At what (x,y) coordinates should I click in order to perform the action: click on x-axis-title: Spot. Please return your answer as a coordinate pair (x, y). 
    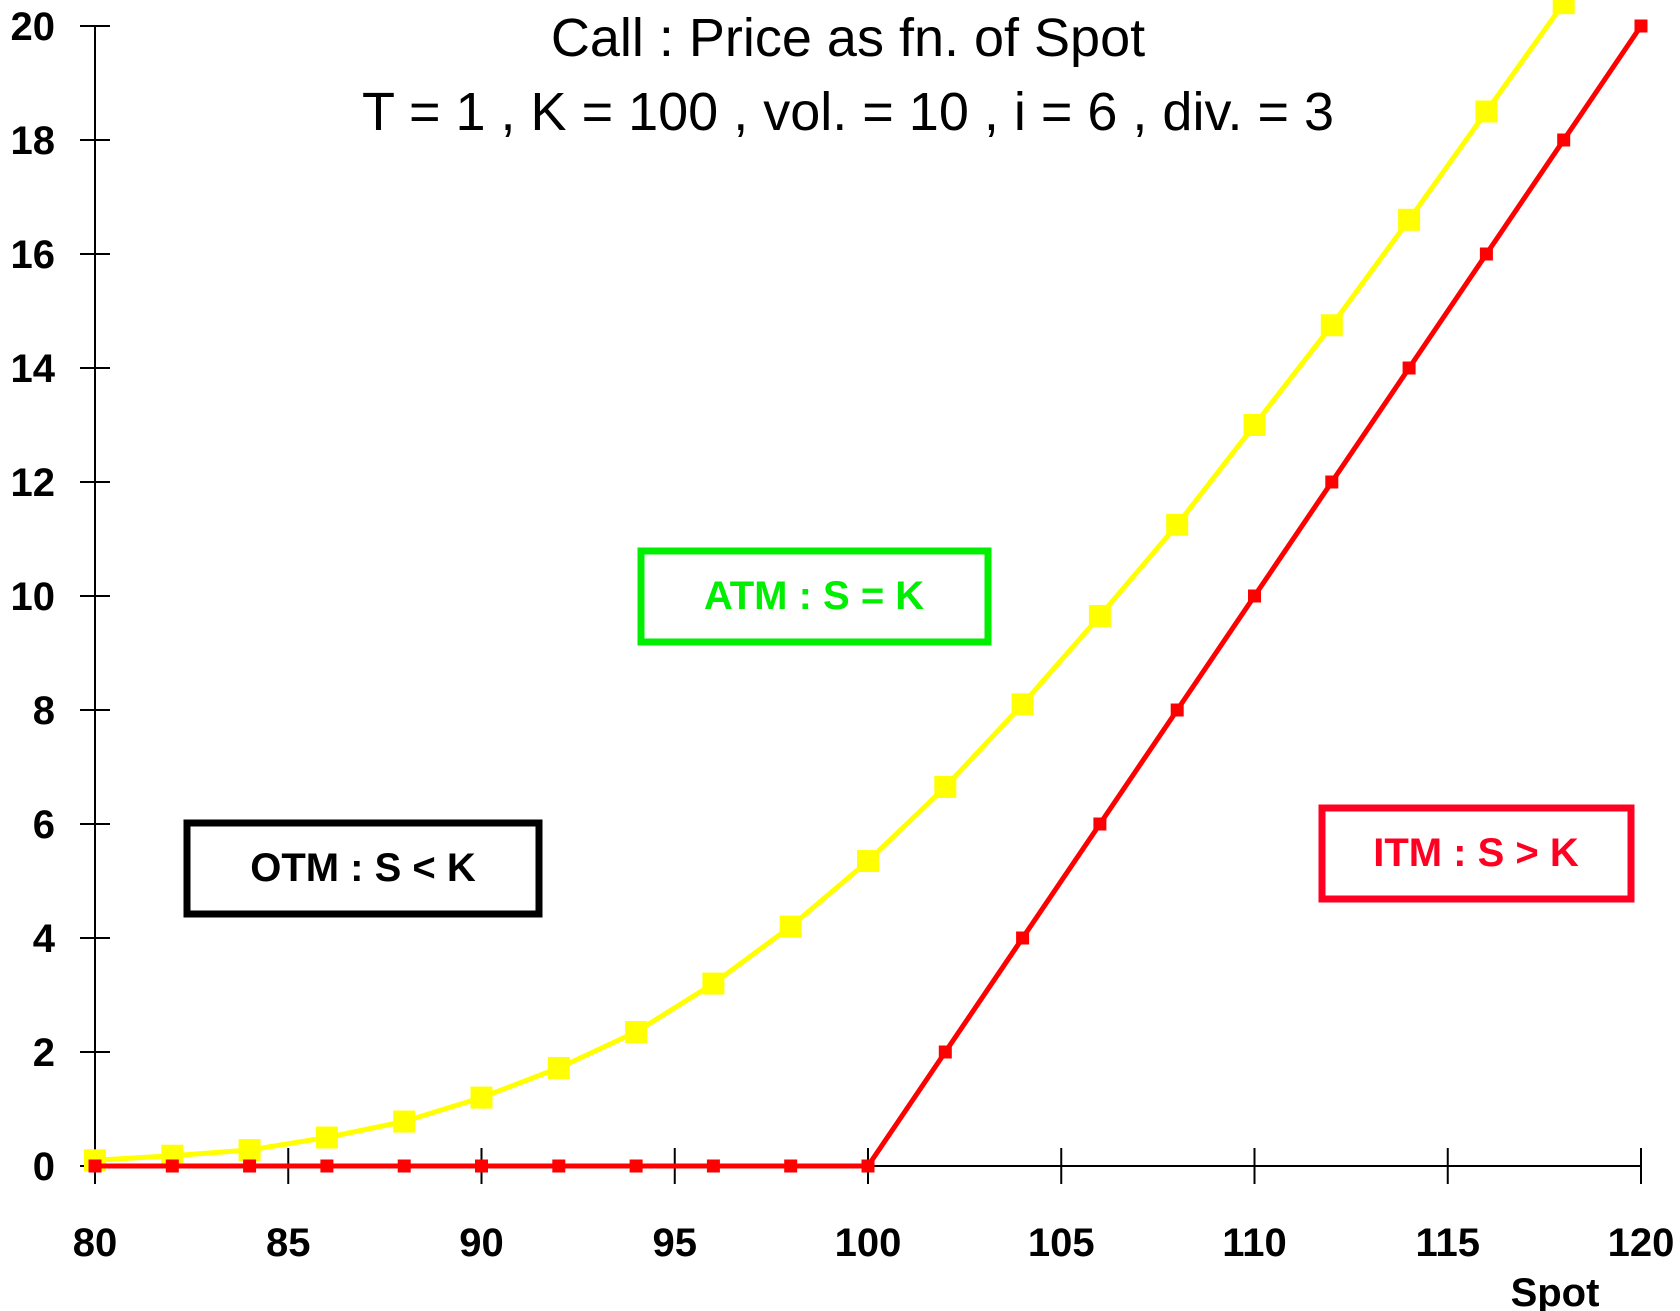
    Looking at the image, I should click on (1555, 1291).